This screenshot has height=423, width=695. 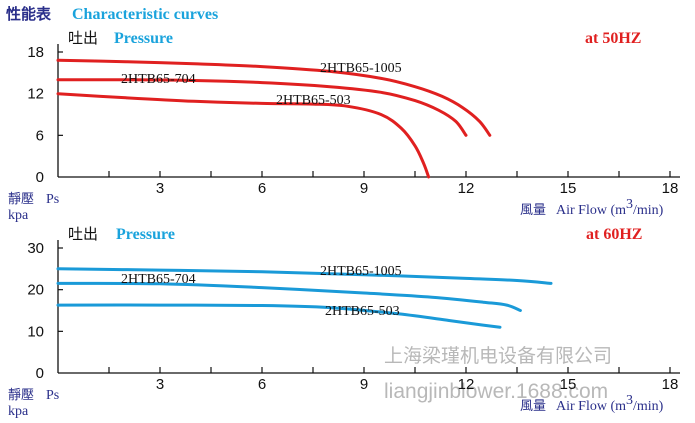 I want to click on chart-50hz-xtick-label-5: 18, so click(x=670, y=188).